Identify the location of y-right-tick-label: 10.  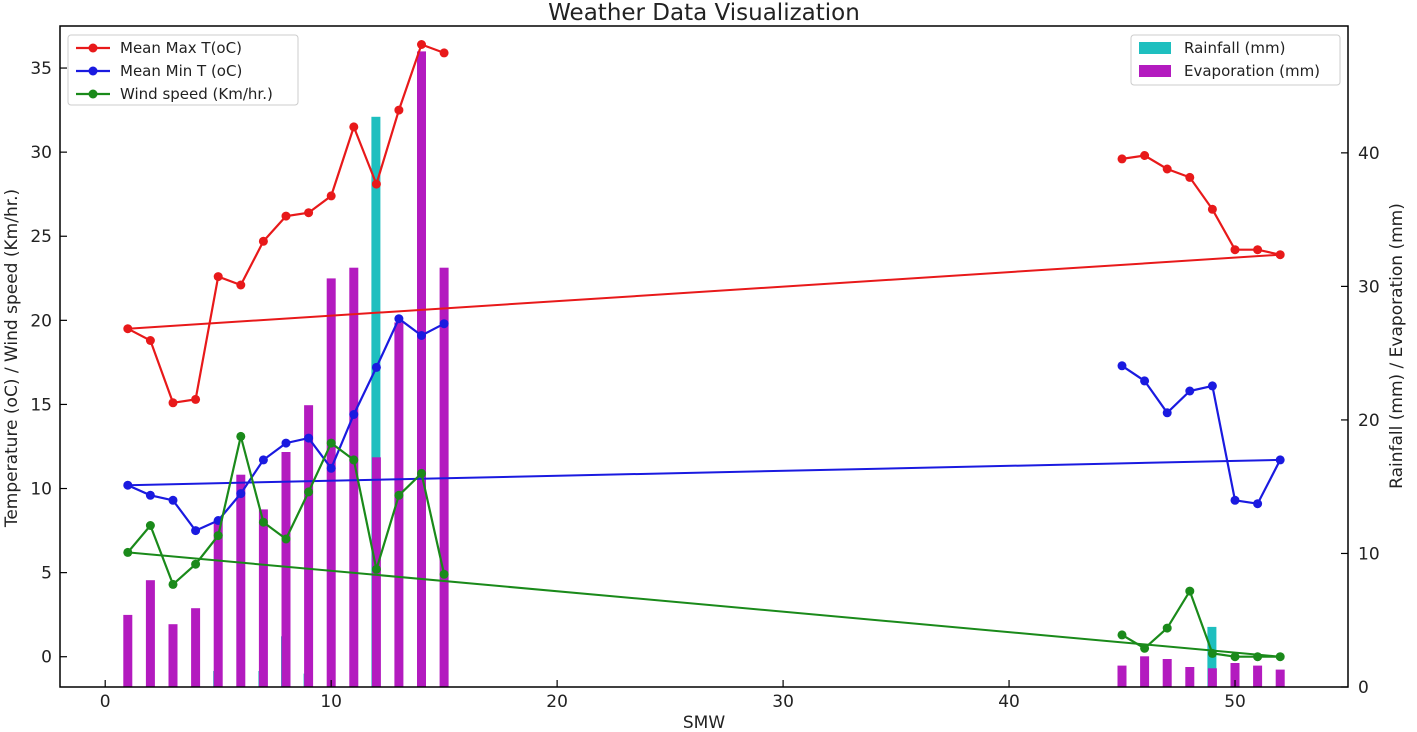
(1369, 554).